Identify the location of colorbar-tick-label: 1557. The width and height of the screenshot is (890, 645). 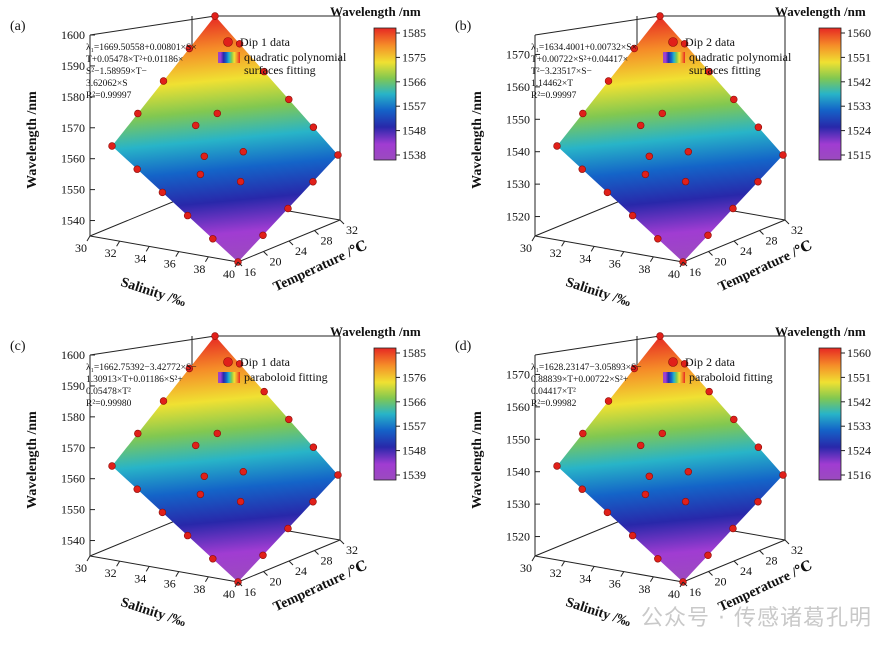
(414, 106).